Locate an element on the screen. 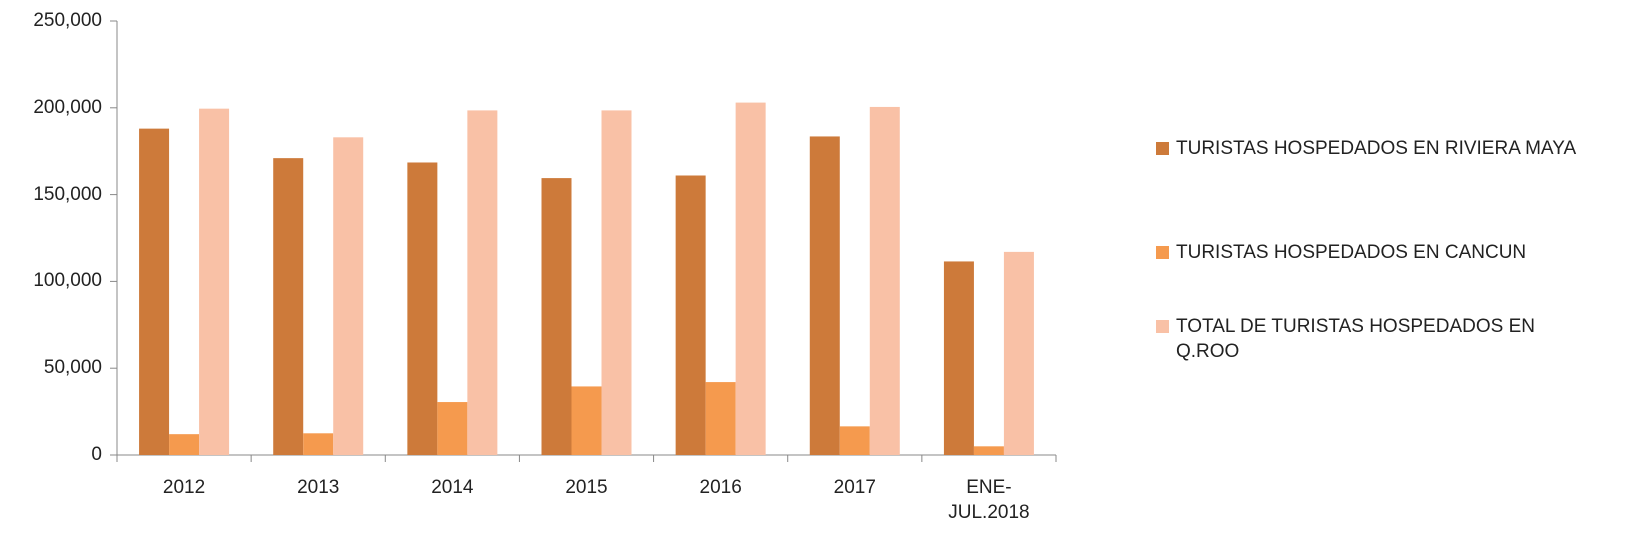  x-tick-label: 2013 is located at coordinates (318, 487).